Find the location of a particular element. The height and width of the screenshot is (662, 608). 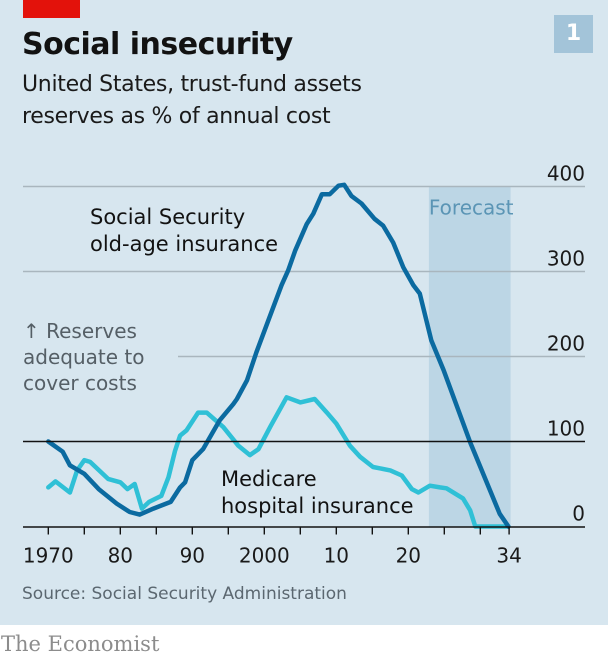

chart-title: Social insecurity is located at coordinates (157, 44).